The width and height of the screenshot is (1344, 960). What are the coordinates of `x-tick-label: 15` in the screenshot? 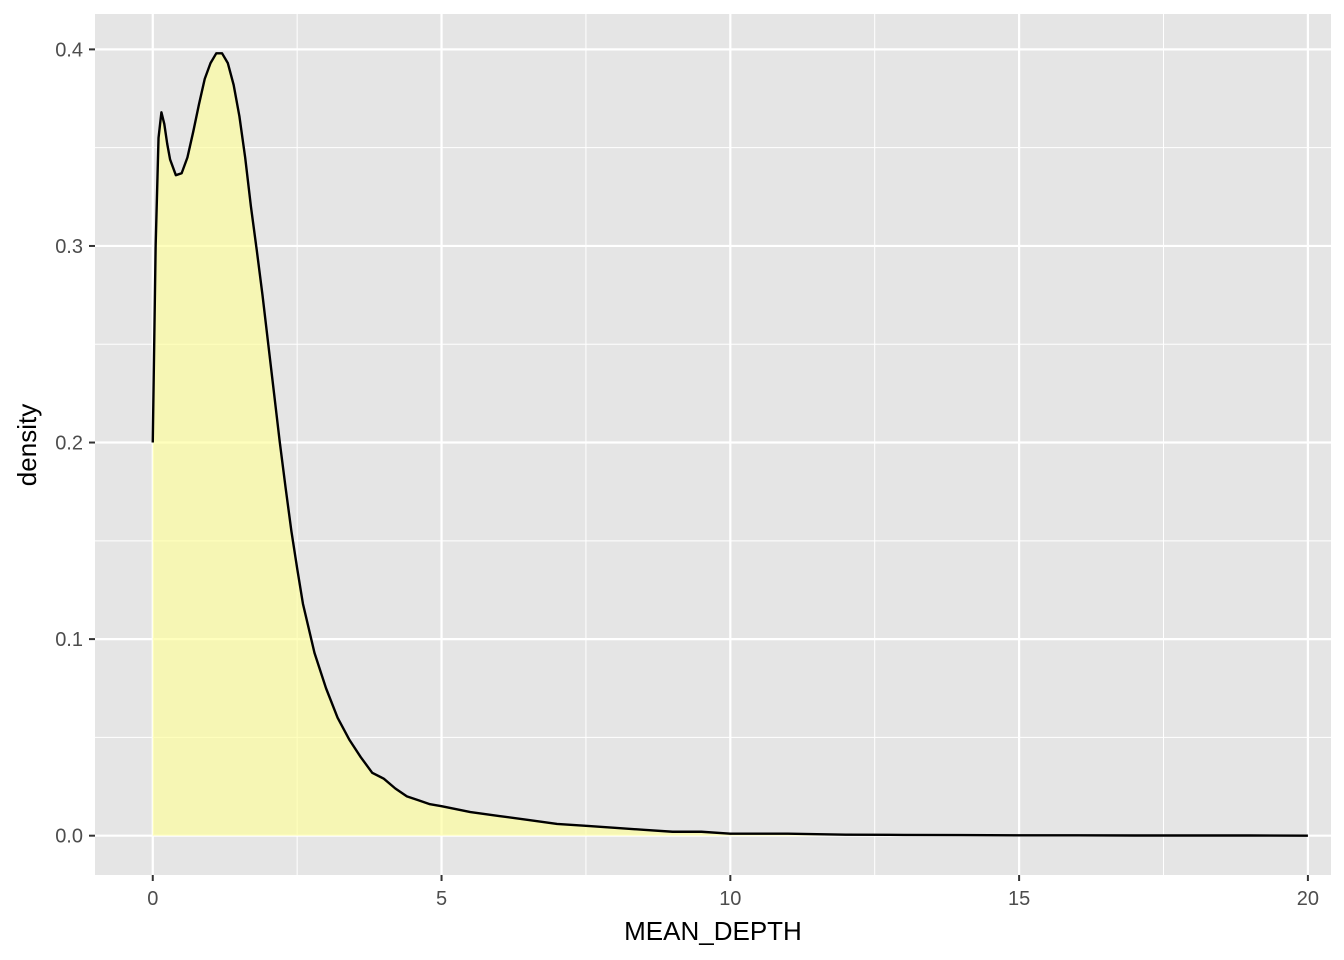 It's located at (1019, 899).